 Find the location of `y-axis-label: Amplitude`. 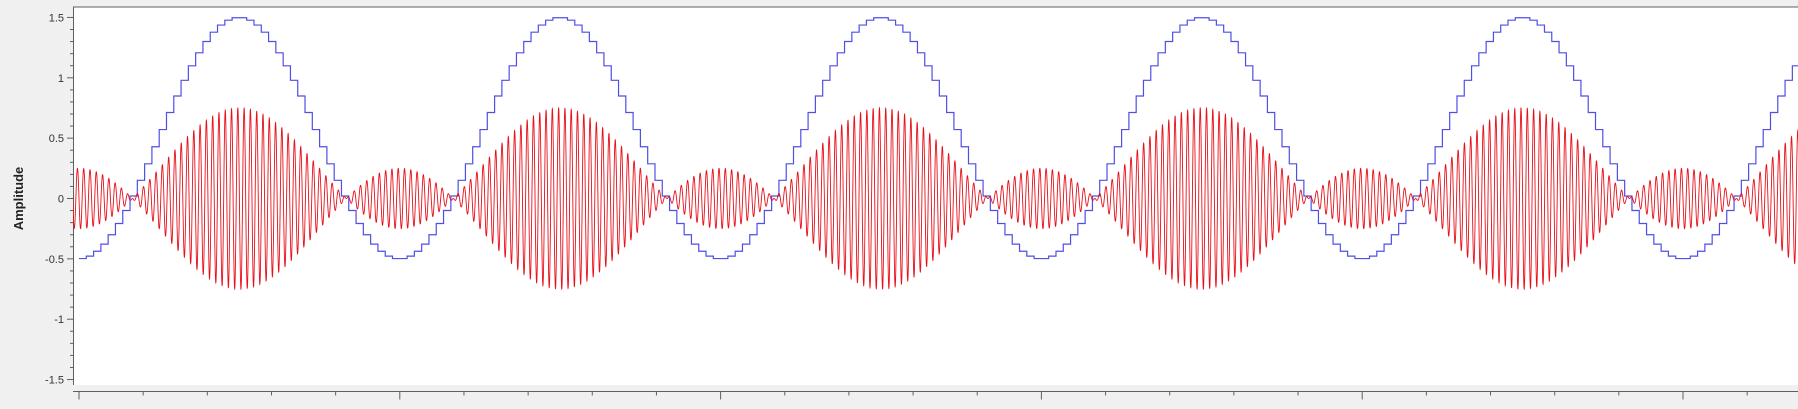

y-axis-label: Amplitude is located at coordinates (18, 199).